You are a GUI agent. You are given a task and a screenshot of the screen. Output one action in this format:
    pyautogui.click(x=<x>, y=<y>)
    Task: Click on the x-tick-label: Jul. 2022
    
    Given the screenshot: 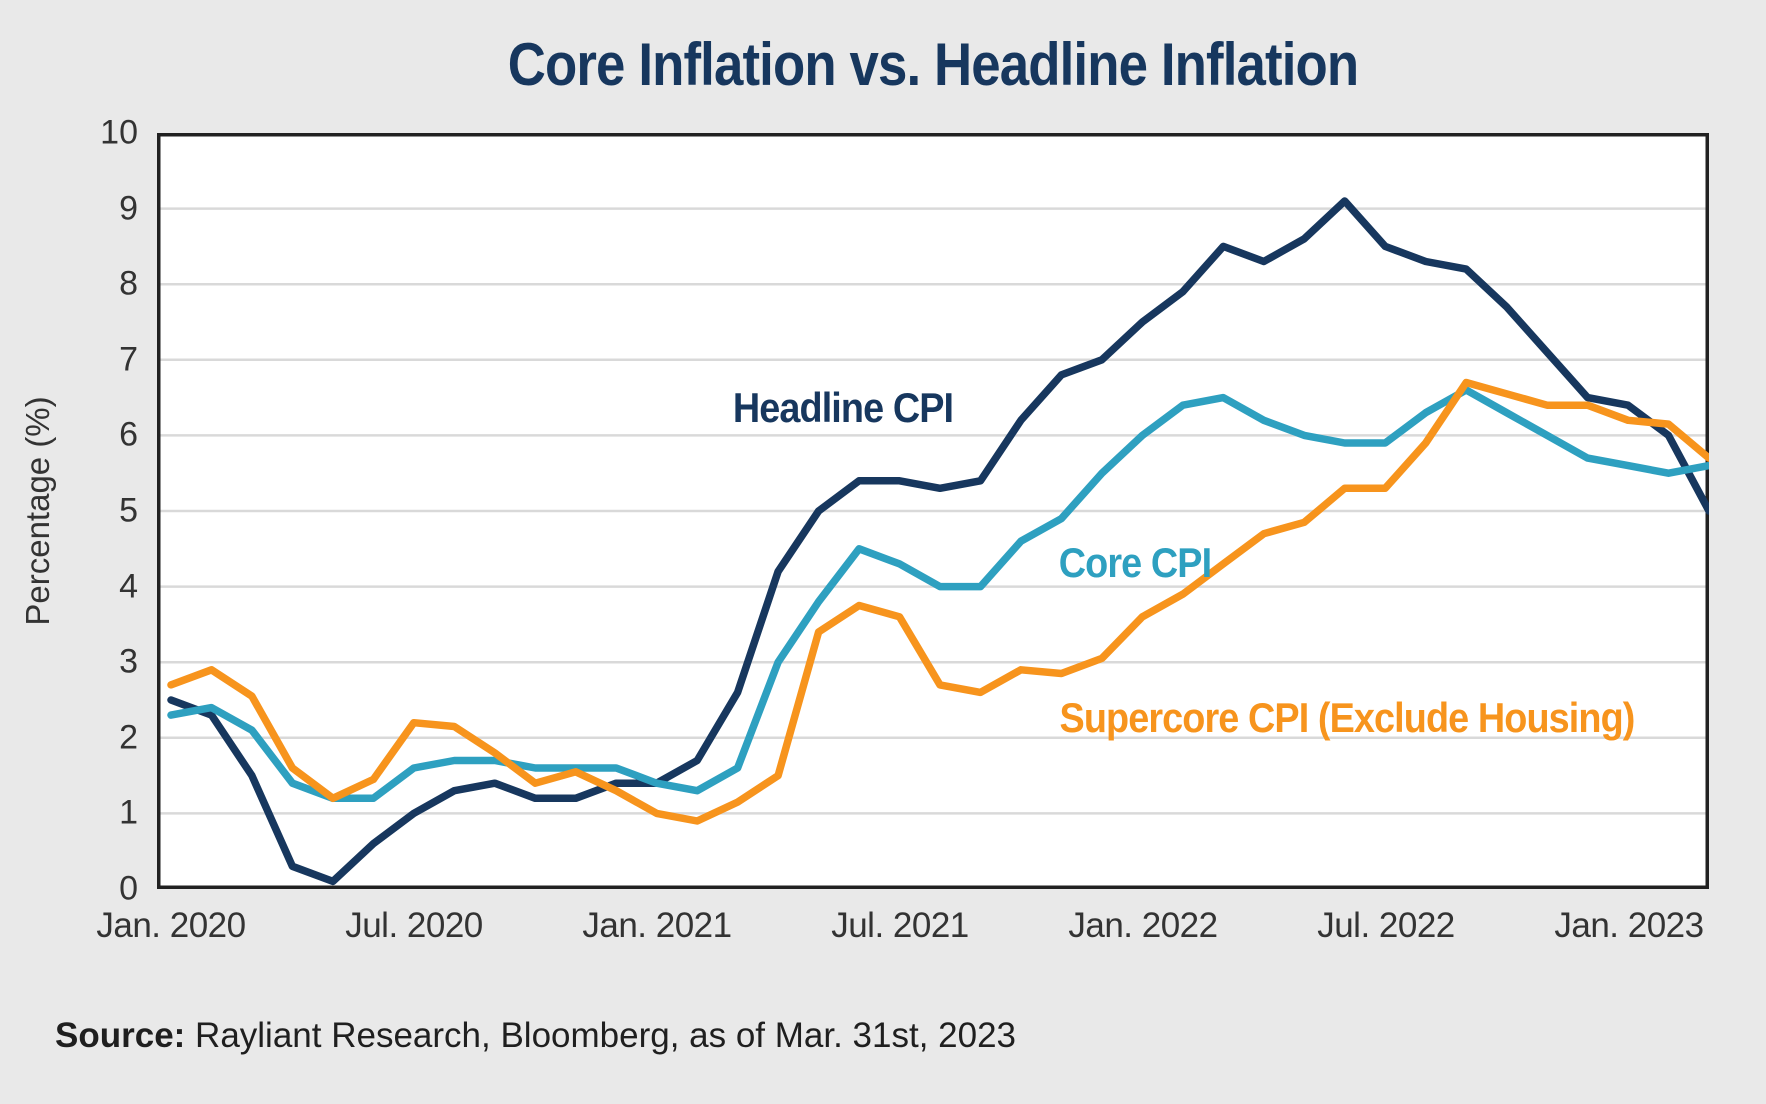 What is the action you would take?
    pyautogui.click(x=1386, y=925)
    